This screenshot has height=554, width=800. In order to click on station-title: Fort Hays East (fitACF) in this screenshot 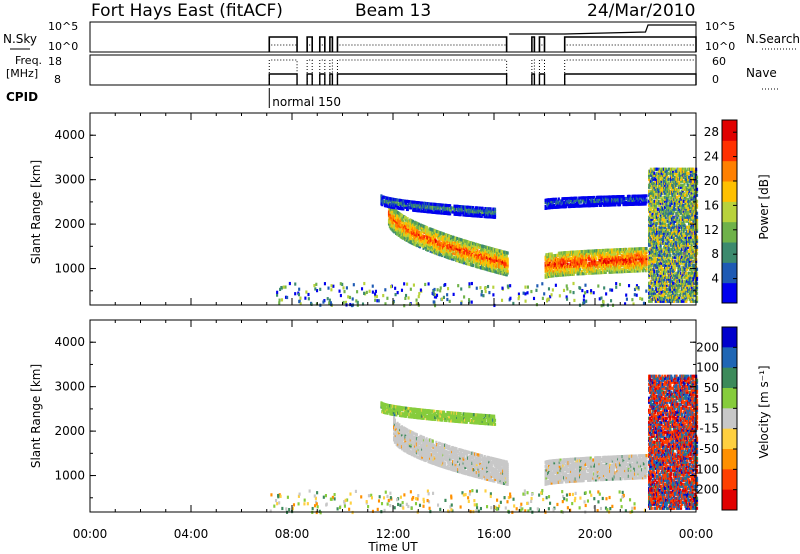, I will do `click(187, 11)`.